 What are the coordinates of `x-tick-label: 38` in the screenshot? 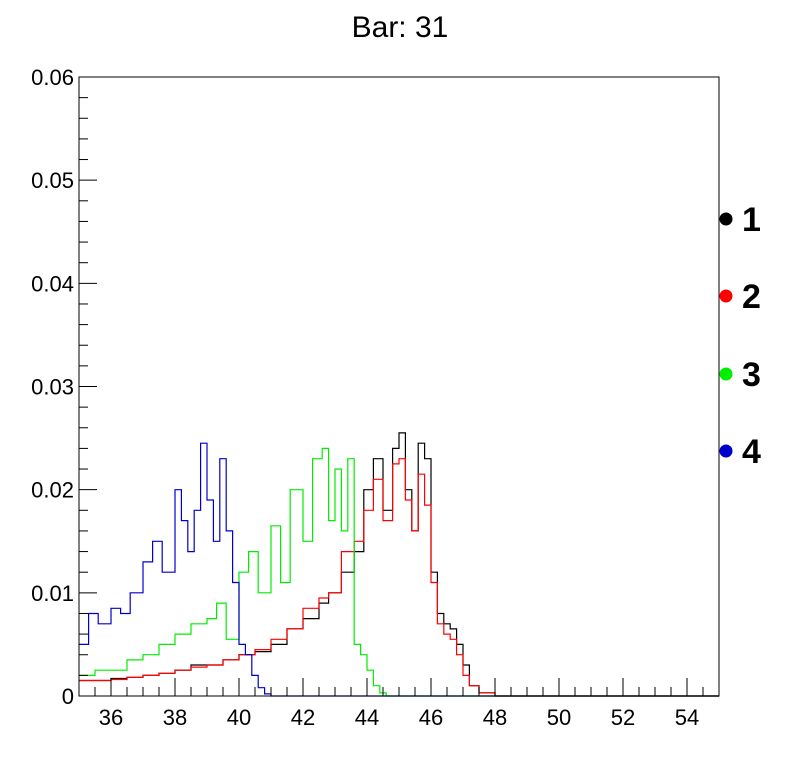 It's located at (175, 717).